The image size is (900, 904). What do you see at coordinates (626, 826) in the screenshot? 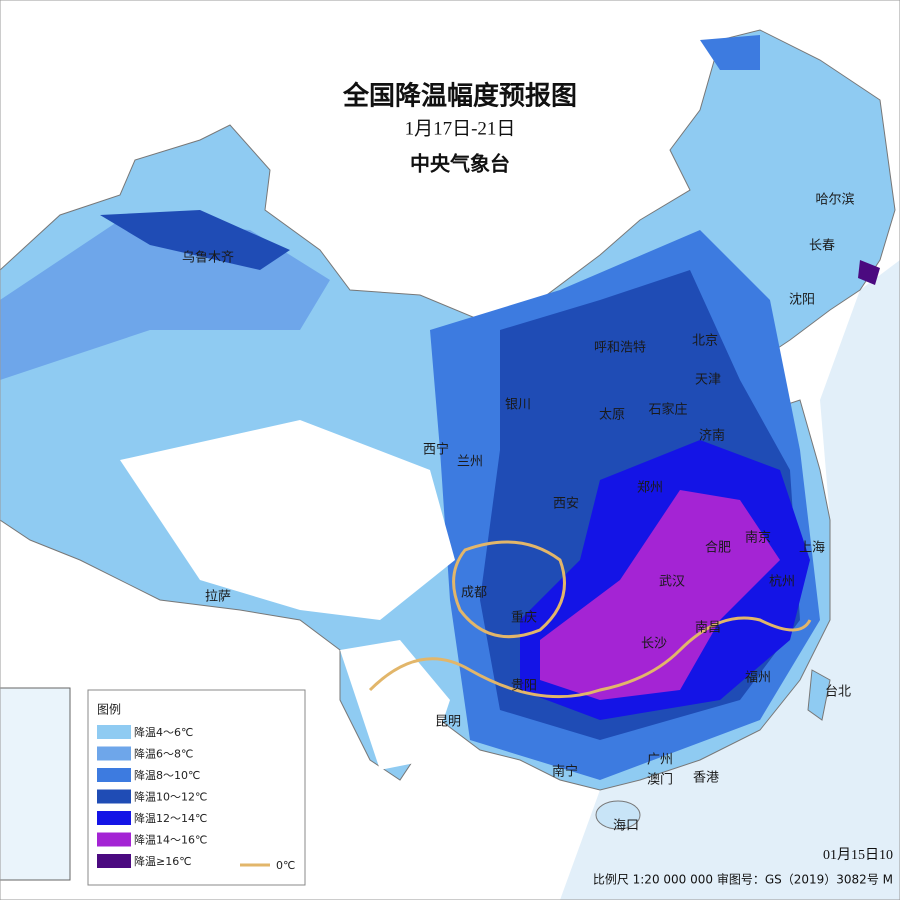
I see `city: 海口` at bounding box center [626, 826].